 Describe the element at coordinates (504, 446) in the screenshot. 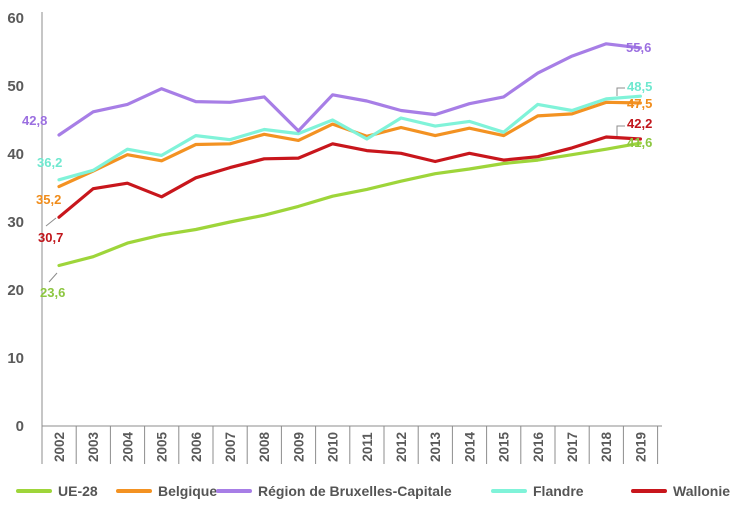

I see `x-tick-label: 2015` at that location.